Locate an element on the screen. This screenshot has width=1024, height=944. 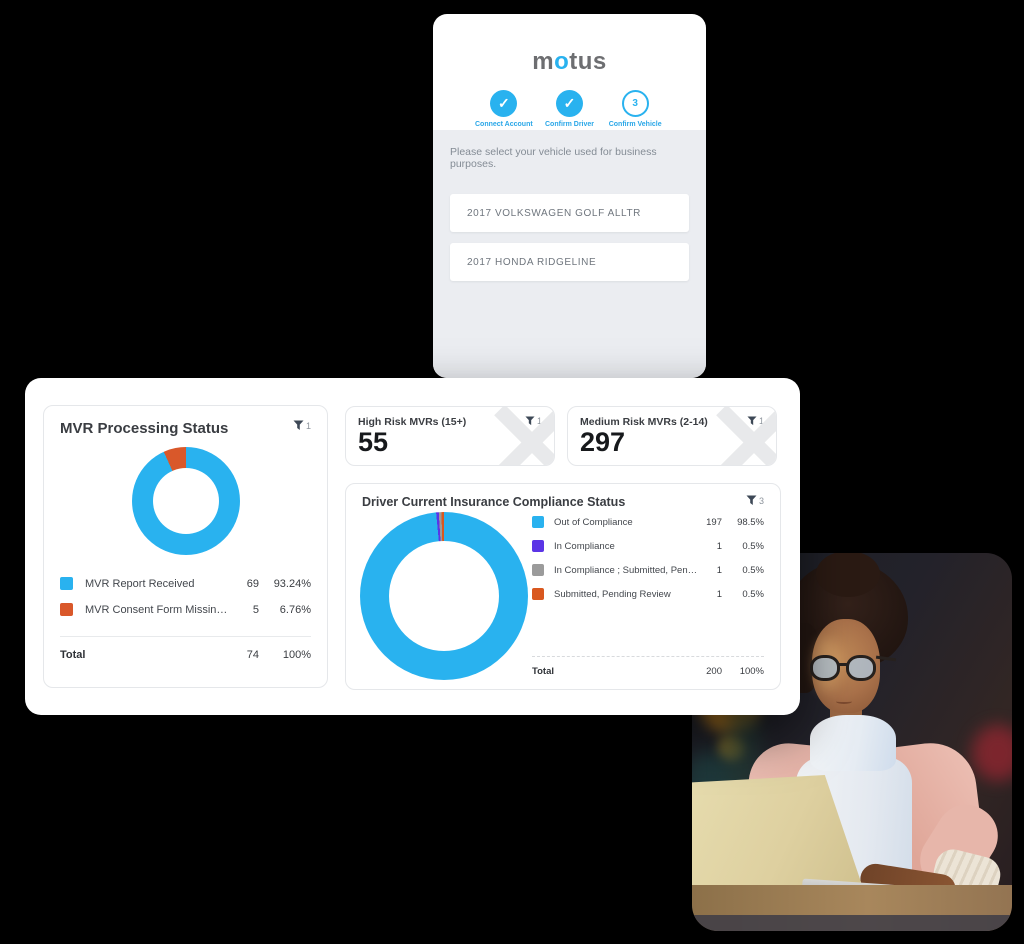
compliance-donut-chart is located at coordinates (444, 596).